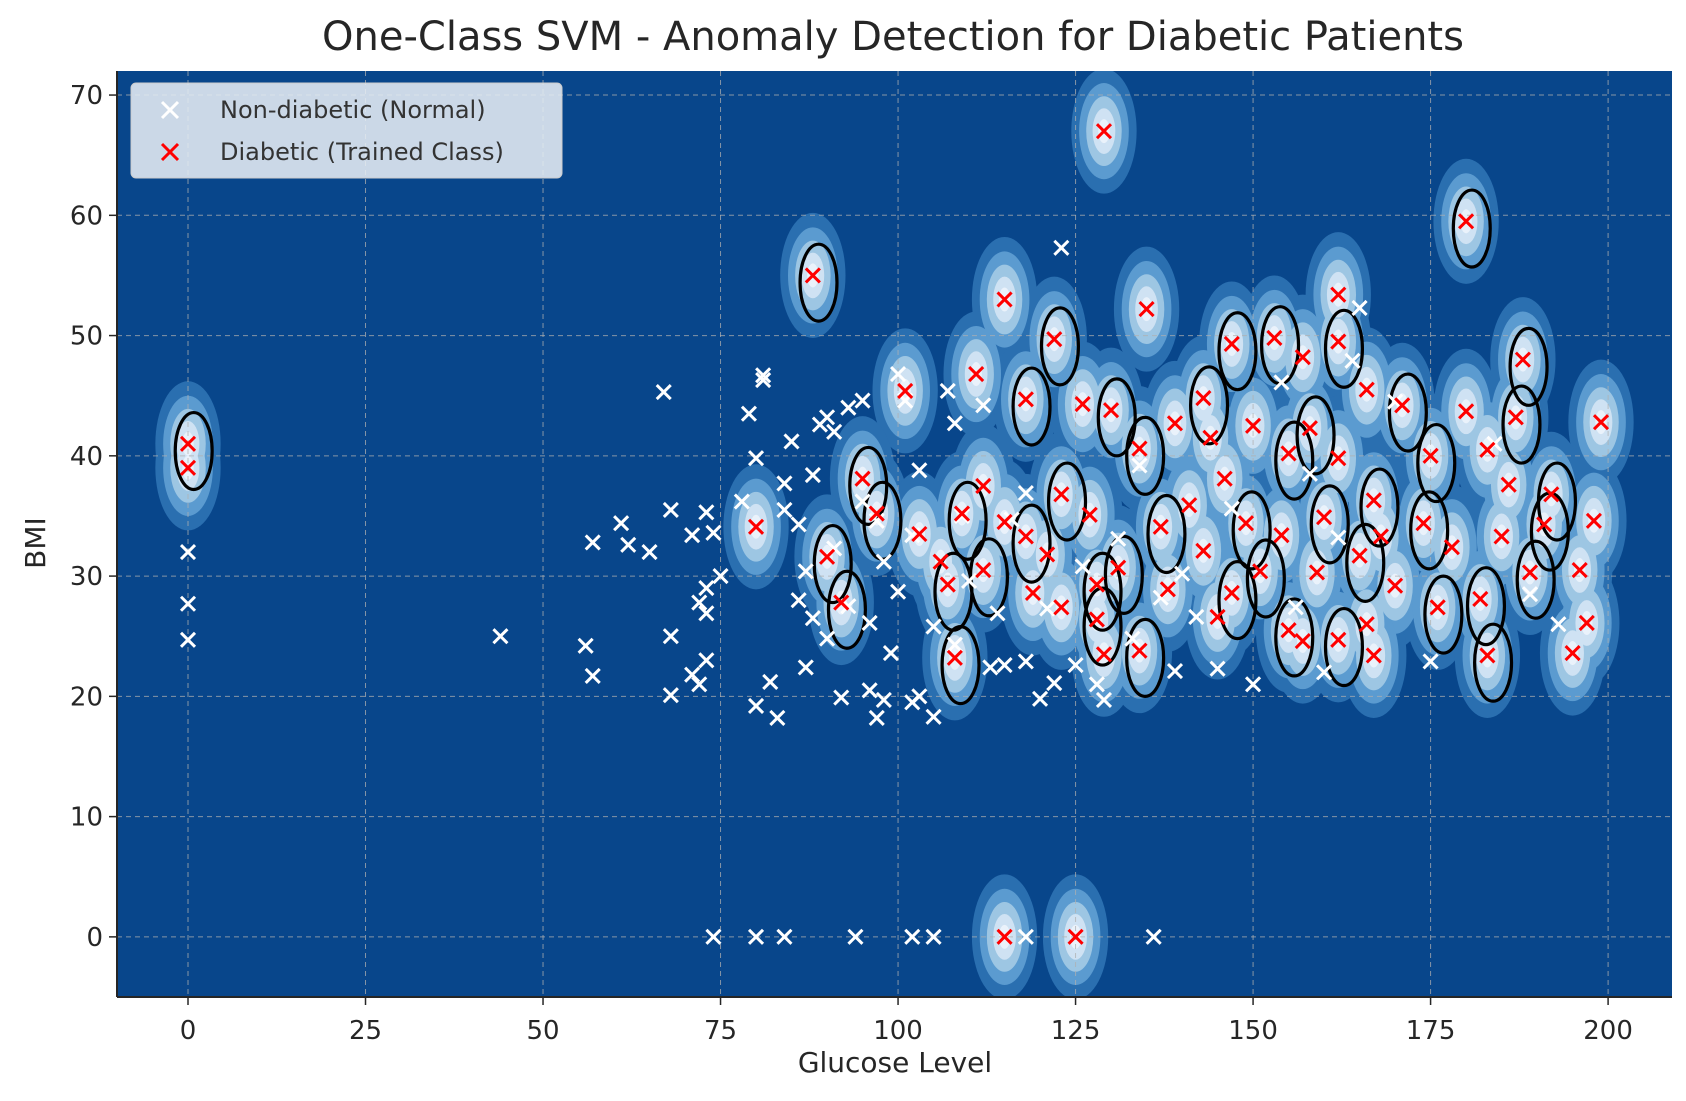 The width and height of the screenshot is (1686, 1101). Describe the element at coordinates (353, 110) in the screenshot. I see `legend-label-normal: Non-diabetic (Normal)` at that location.